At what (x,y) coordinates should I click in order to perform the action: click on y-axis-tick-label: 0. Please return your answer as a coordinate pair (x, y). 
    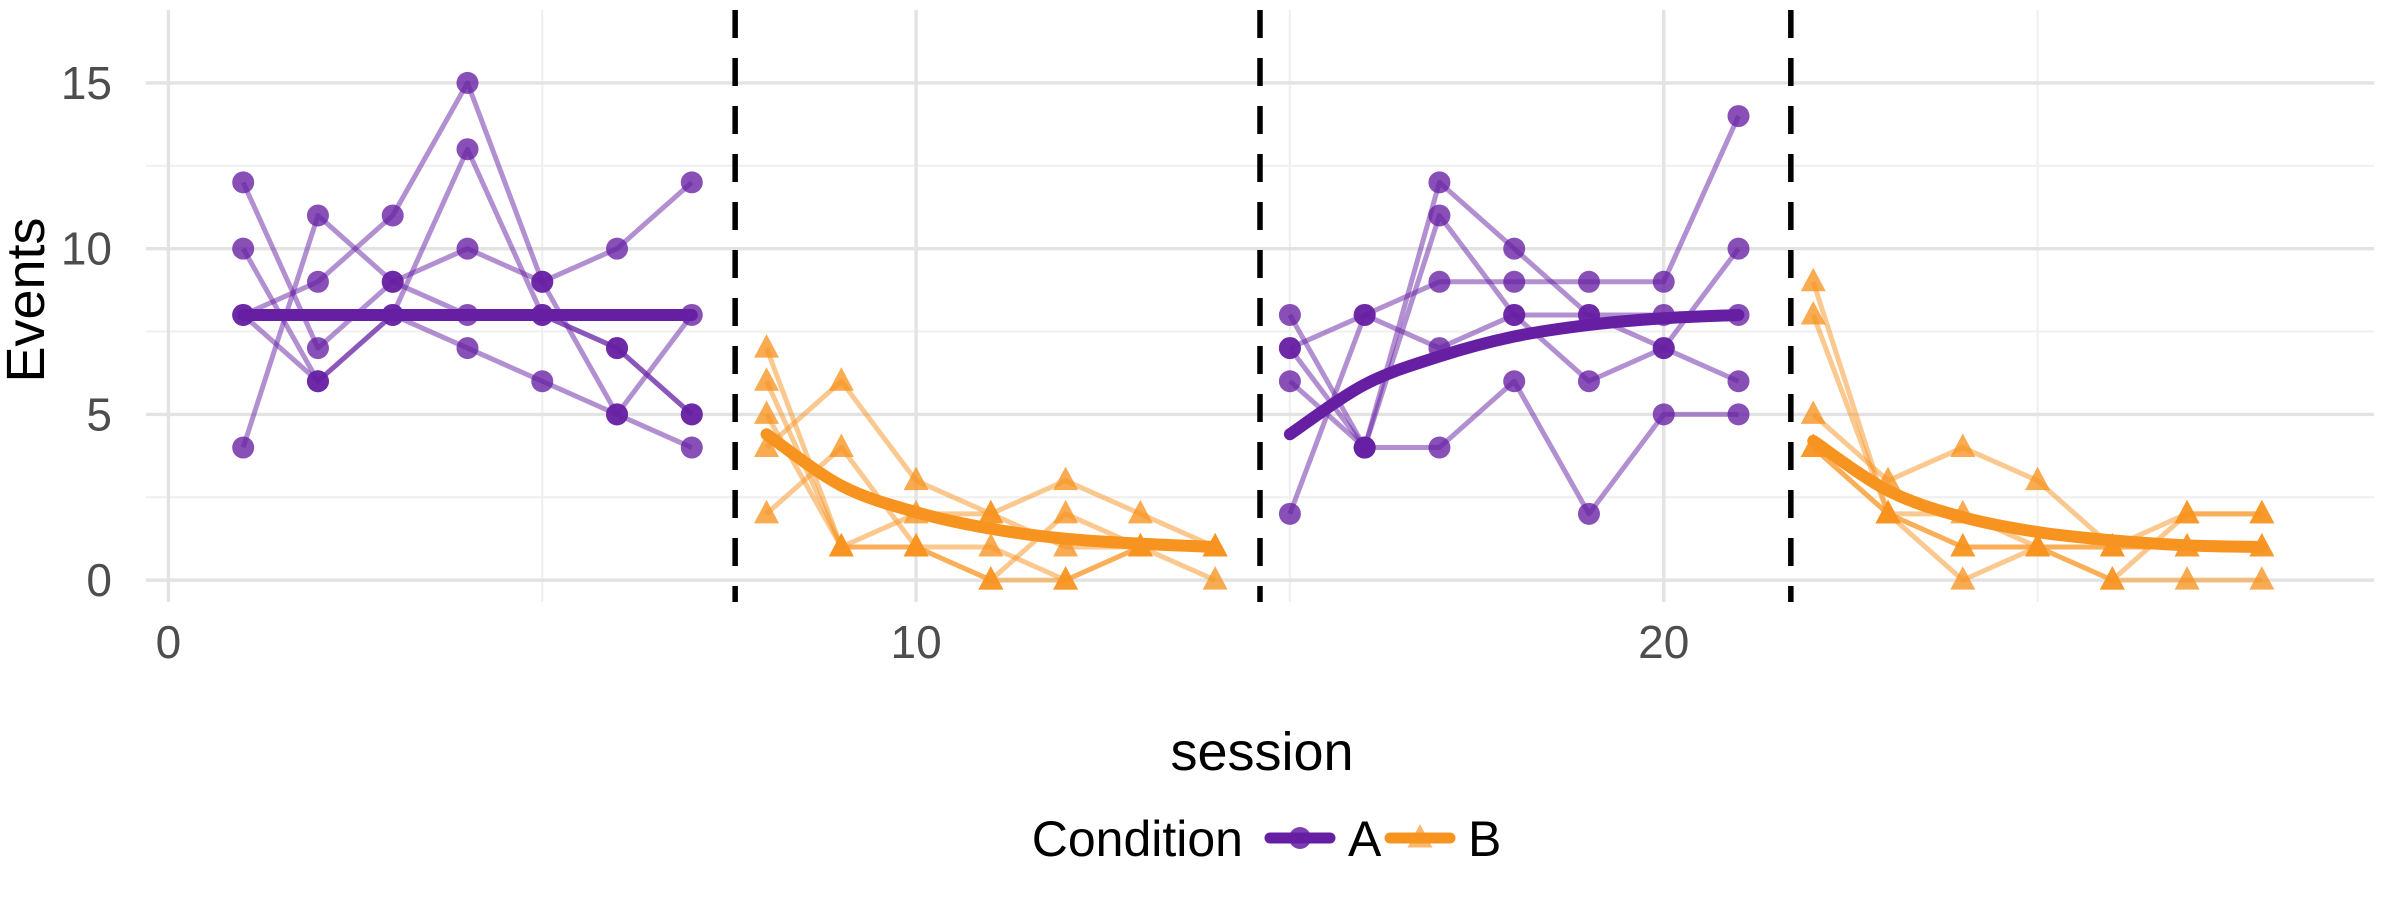
    Looking at the image, I should click on (99, 580).